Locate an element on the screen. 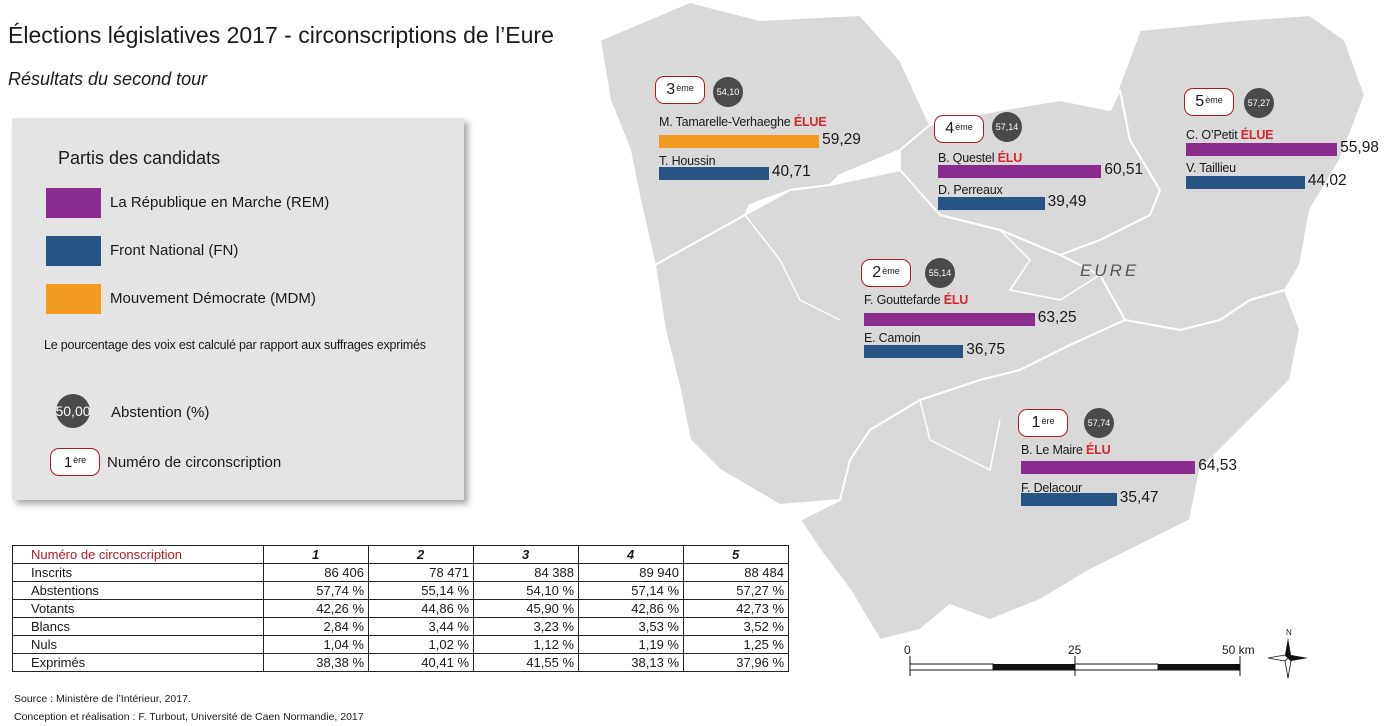  legend-circ-number: 1 is located at coordinates (68, 462).